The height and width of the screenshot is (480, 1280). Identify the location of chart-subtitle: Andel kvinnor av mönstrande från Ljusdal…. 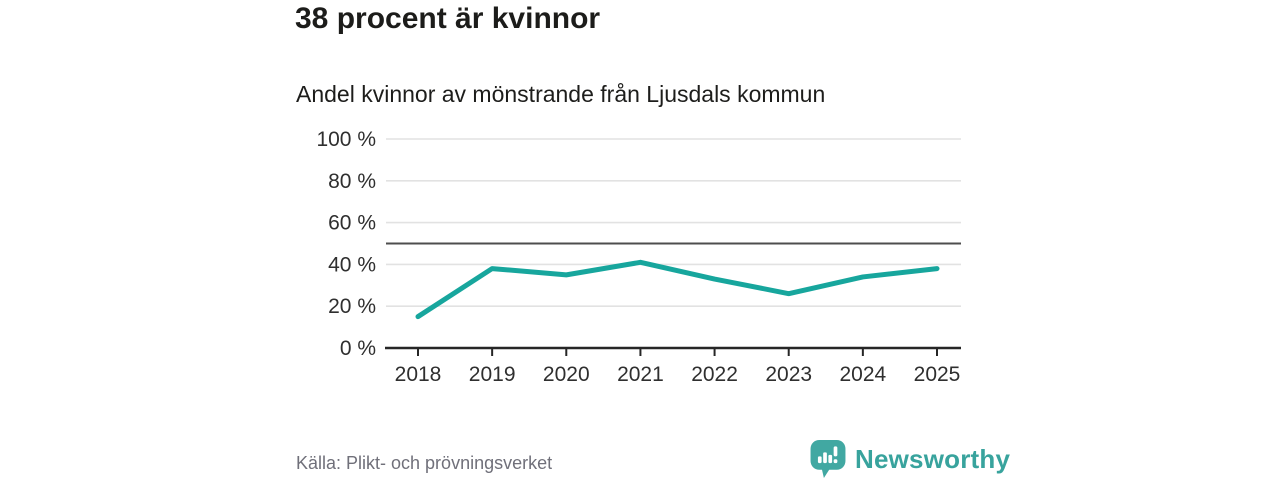
(561, 94).